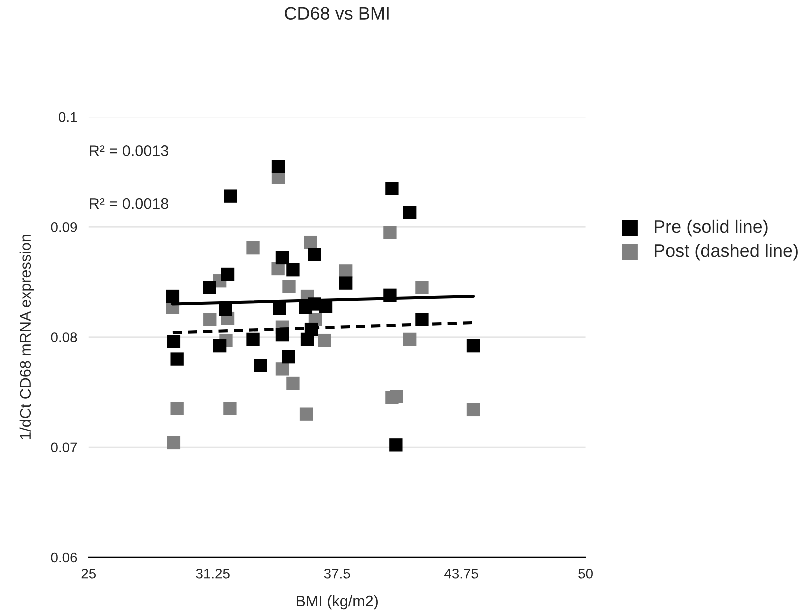  What do you see at coordinates (711, 228) in the screenshot?
I see `legend-label: Pre (solid line)` at bounding box center [711, 228].